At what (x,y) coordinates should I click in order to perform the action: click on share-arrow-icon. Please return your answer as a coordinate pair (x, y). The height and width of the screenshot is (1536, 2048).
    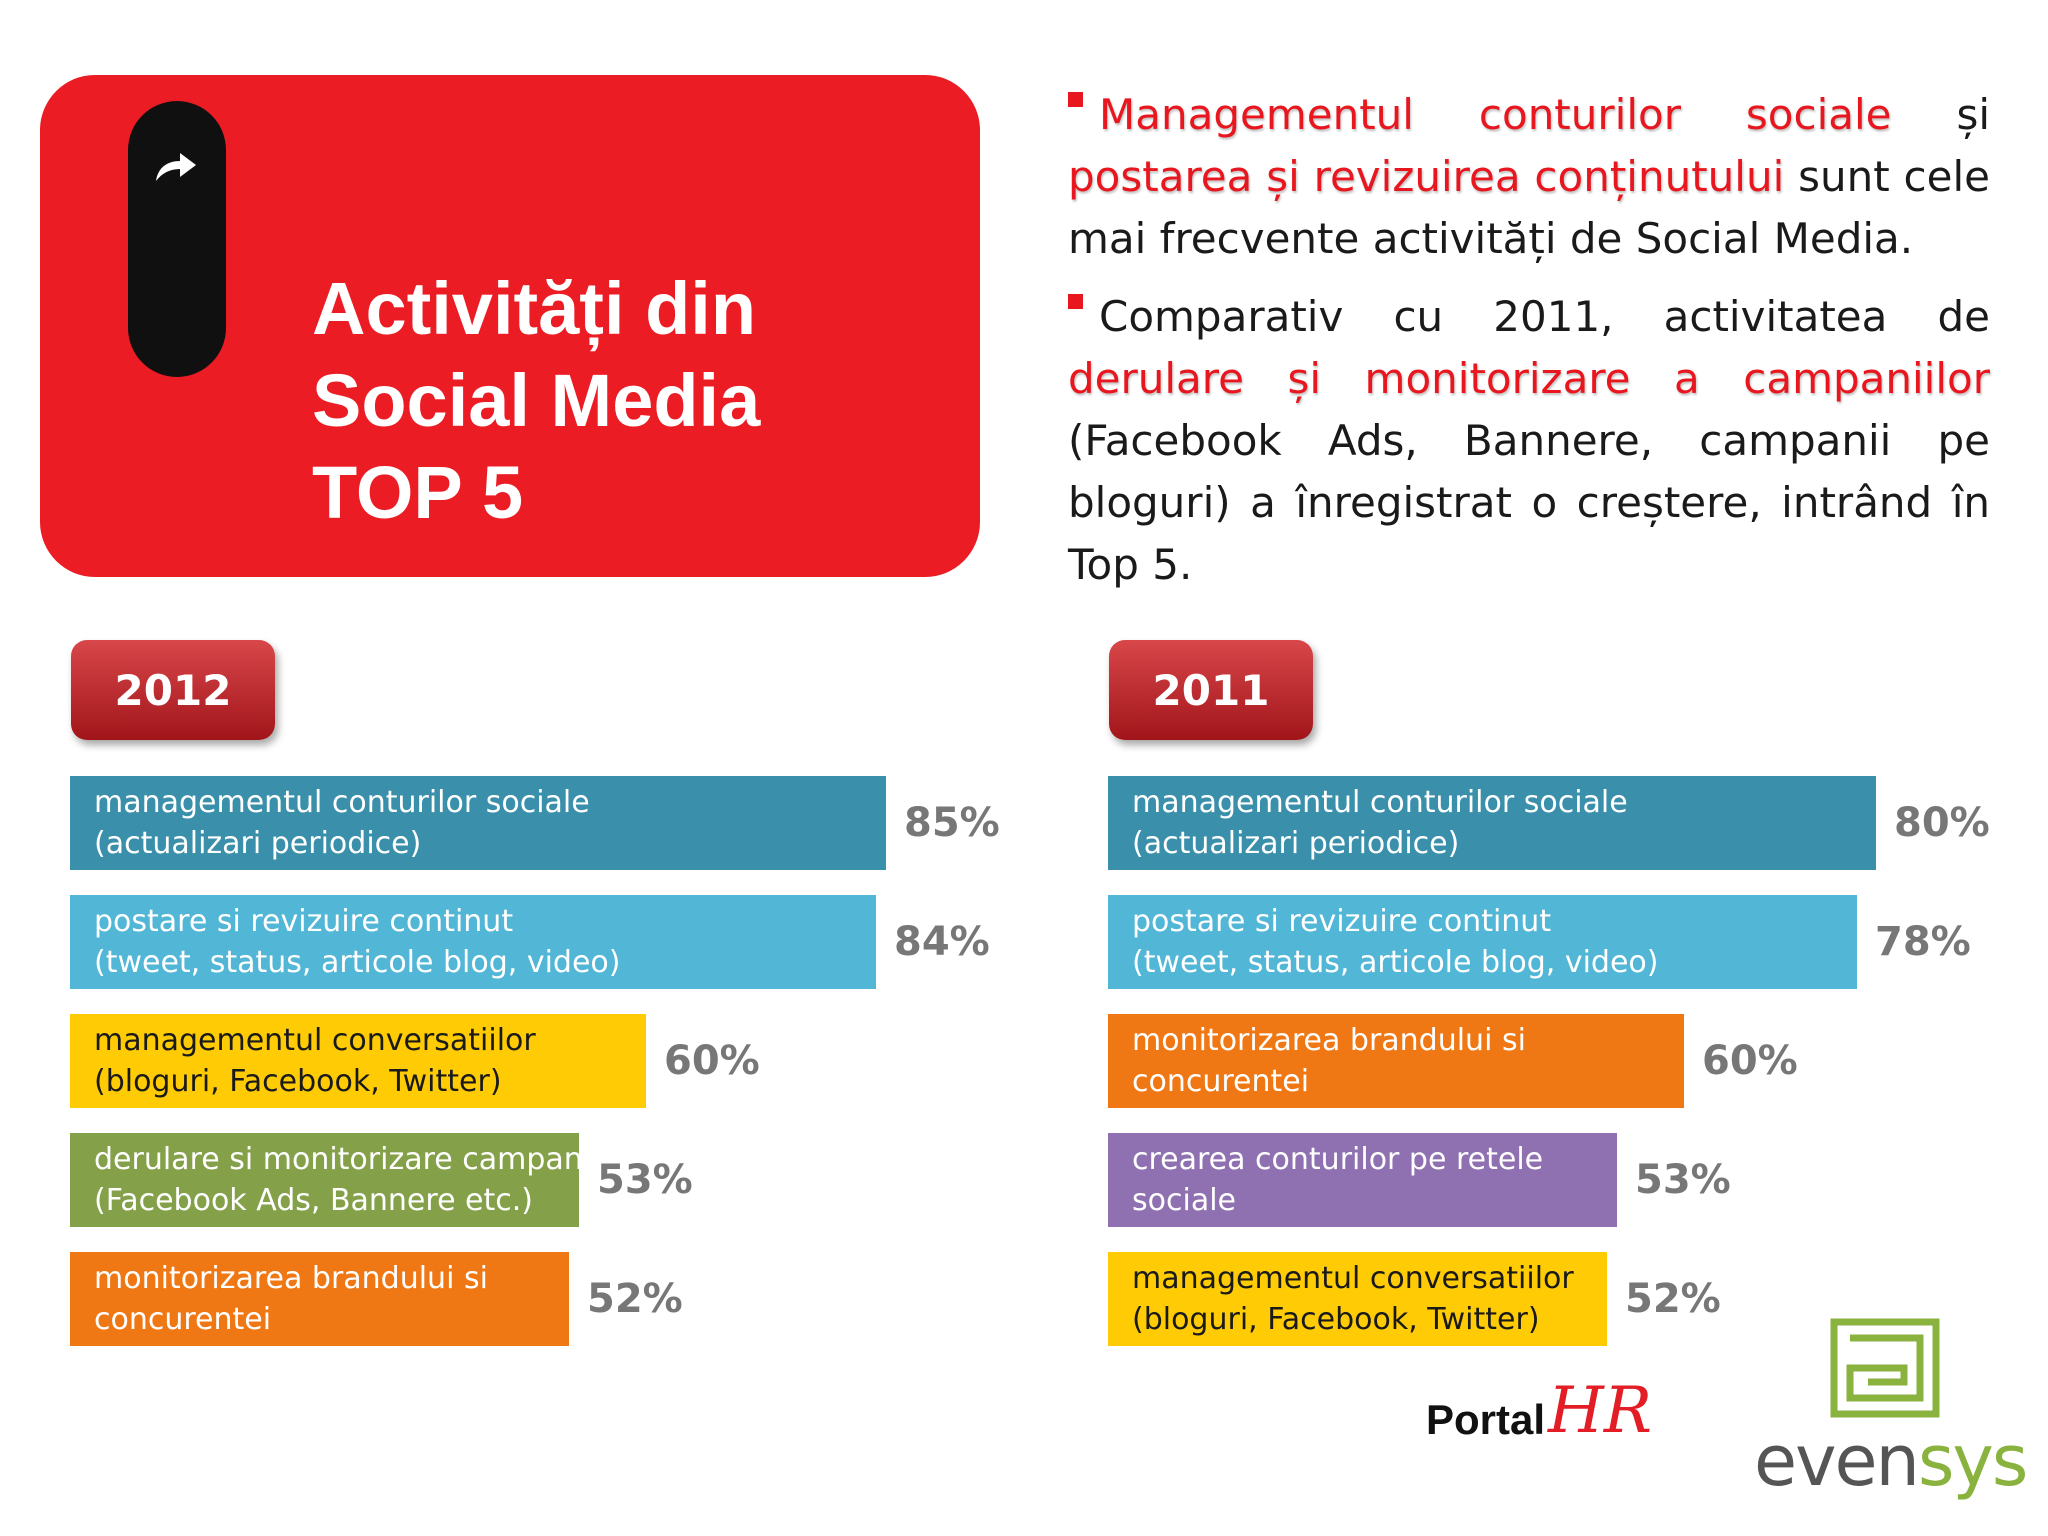
    Looking at the image, I should click on (176, 167).